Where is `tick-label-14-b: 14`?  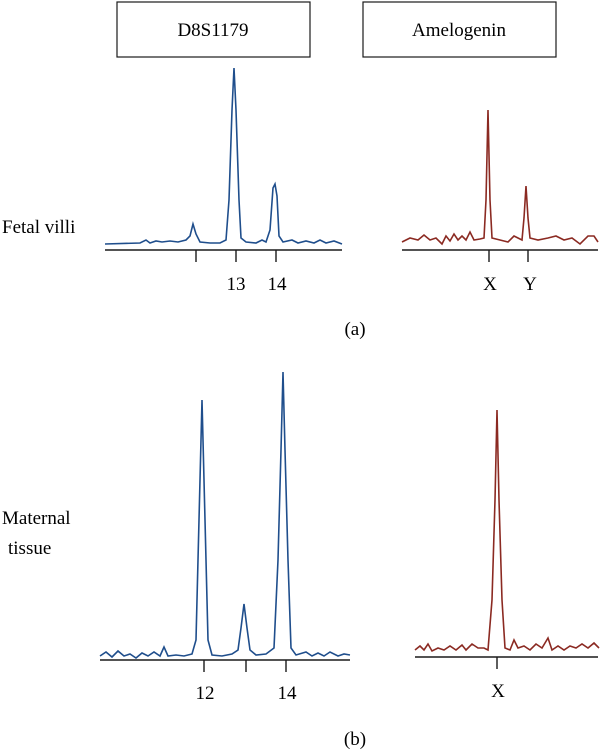 tick-label-14-b: 14 is located at coordinates (288, 693).